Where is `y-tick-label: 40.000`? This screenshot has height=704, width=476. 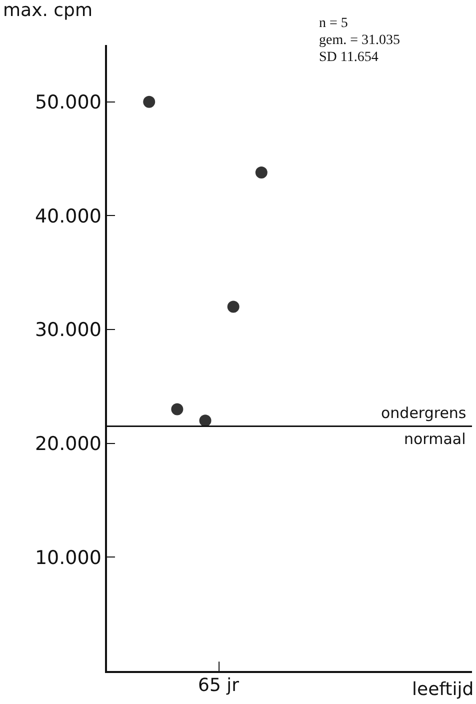
y-tick-label: 40.000 is located at coordinates (68, 216).